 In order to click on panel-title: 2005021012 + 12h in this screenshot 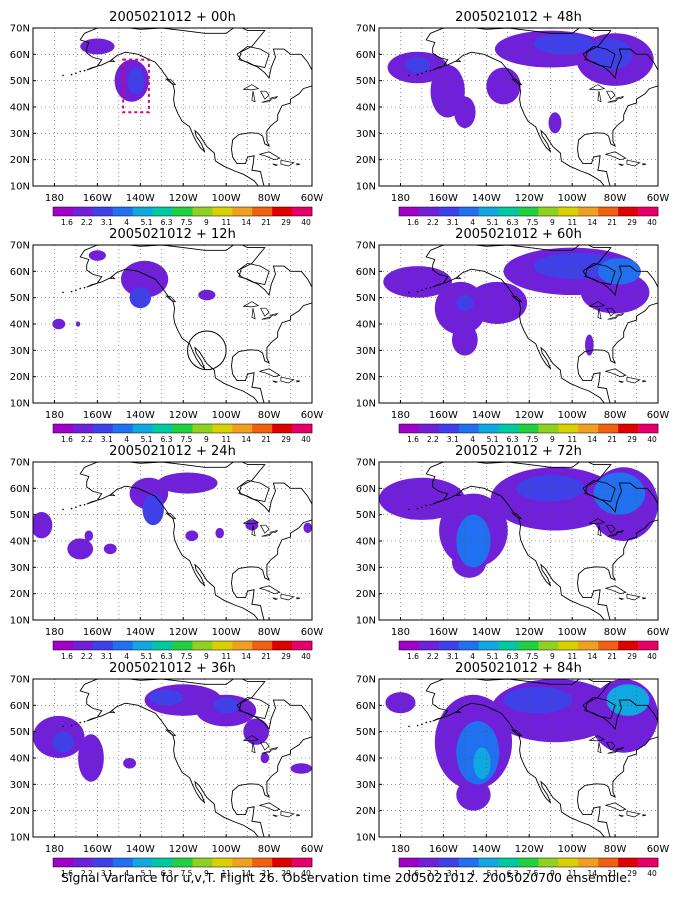, I will do `click(172, 234)`.